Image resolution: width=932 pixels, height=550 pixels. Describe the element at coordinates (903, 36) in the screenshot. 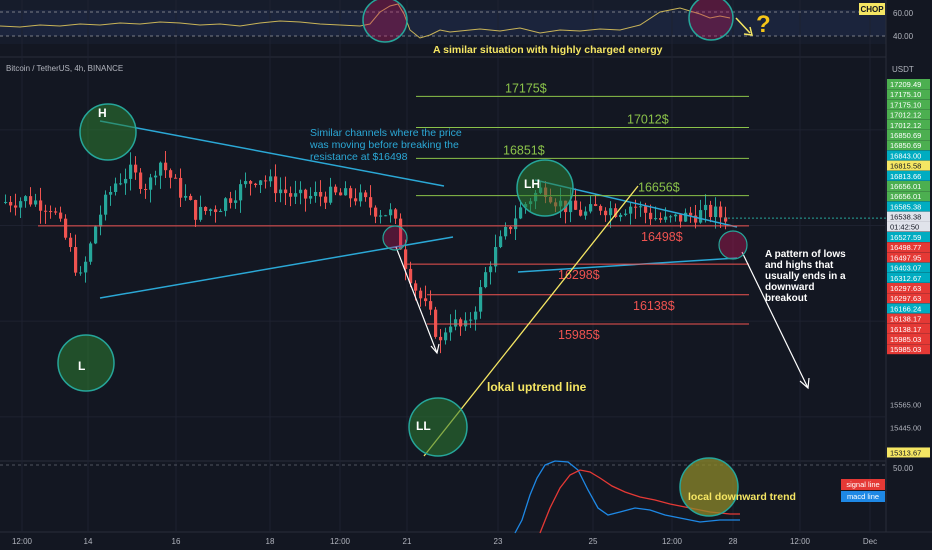

I see `chop-level-40: 40.00` at that location.